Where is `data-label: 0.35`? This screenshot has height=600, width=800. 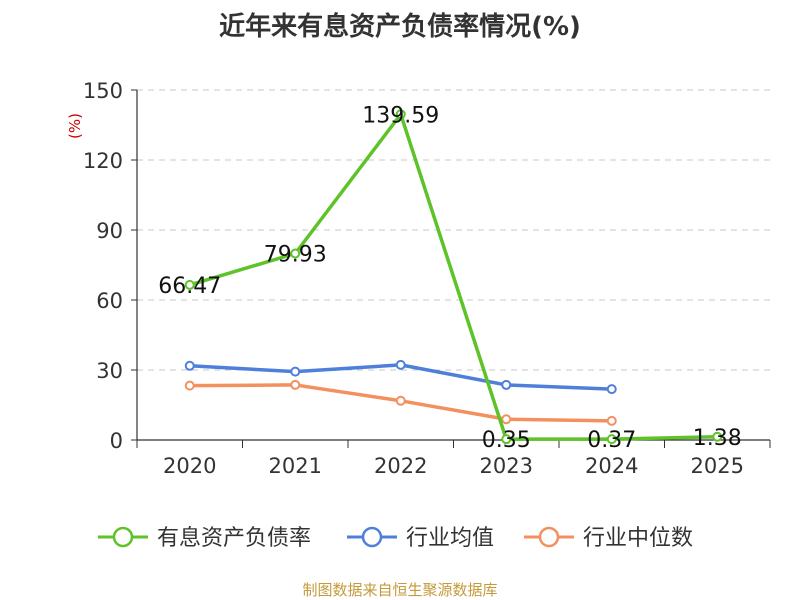 data-label: 0.35 is located at coordinates (506, 440).